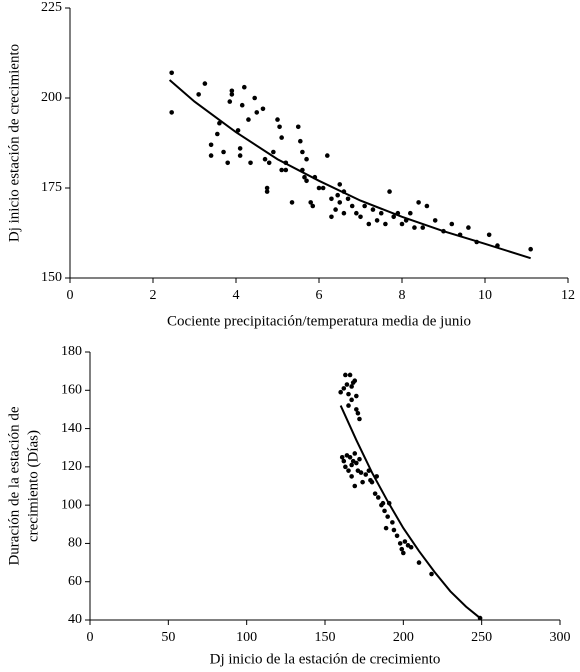 This screenshot has width=580, height=672. Describe the element at coordinates (71, 390) in the screenshot. I see `y-tick-label: 160` at that location.